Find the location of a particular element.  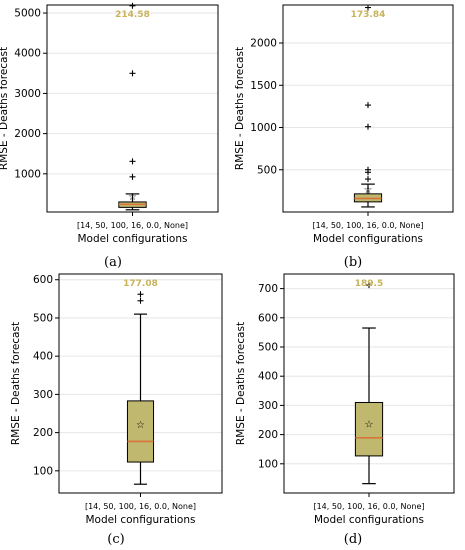

y-tick-label: 4000 is located at coordinates (27, 54).